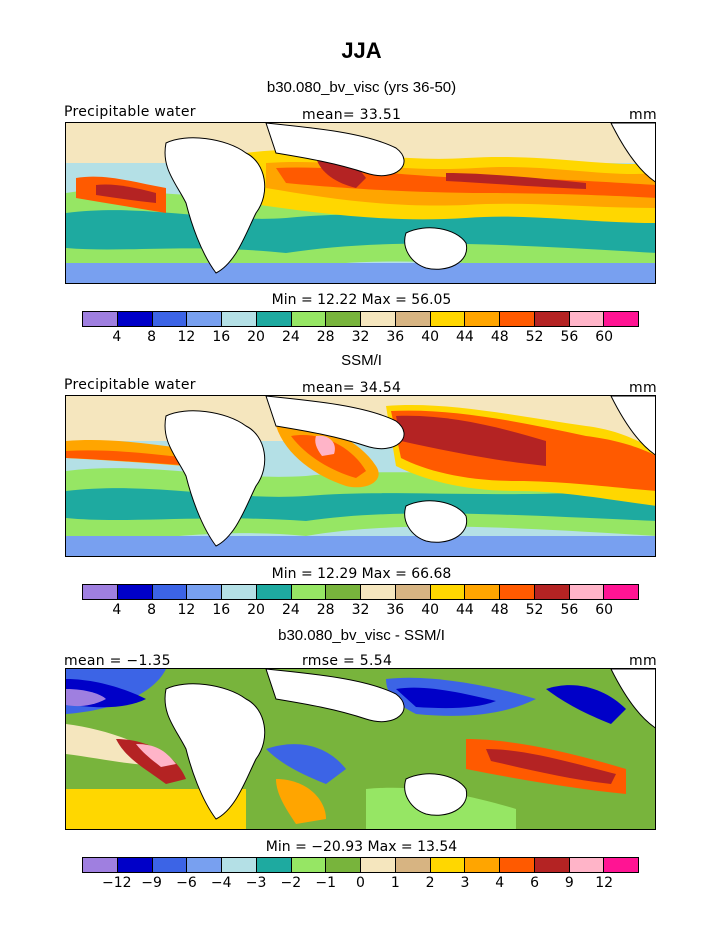  I want to click on colorbar-tick-label: 1, so click(395, 883).